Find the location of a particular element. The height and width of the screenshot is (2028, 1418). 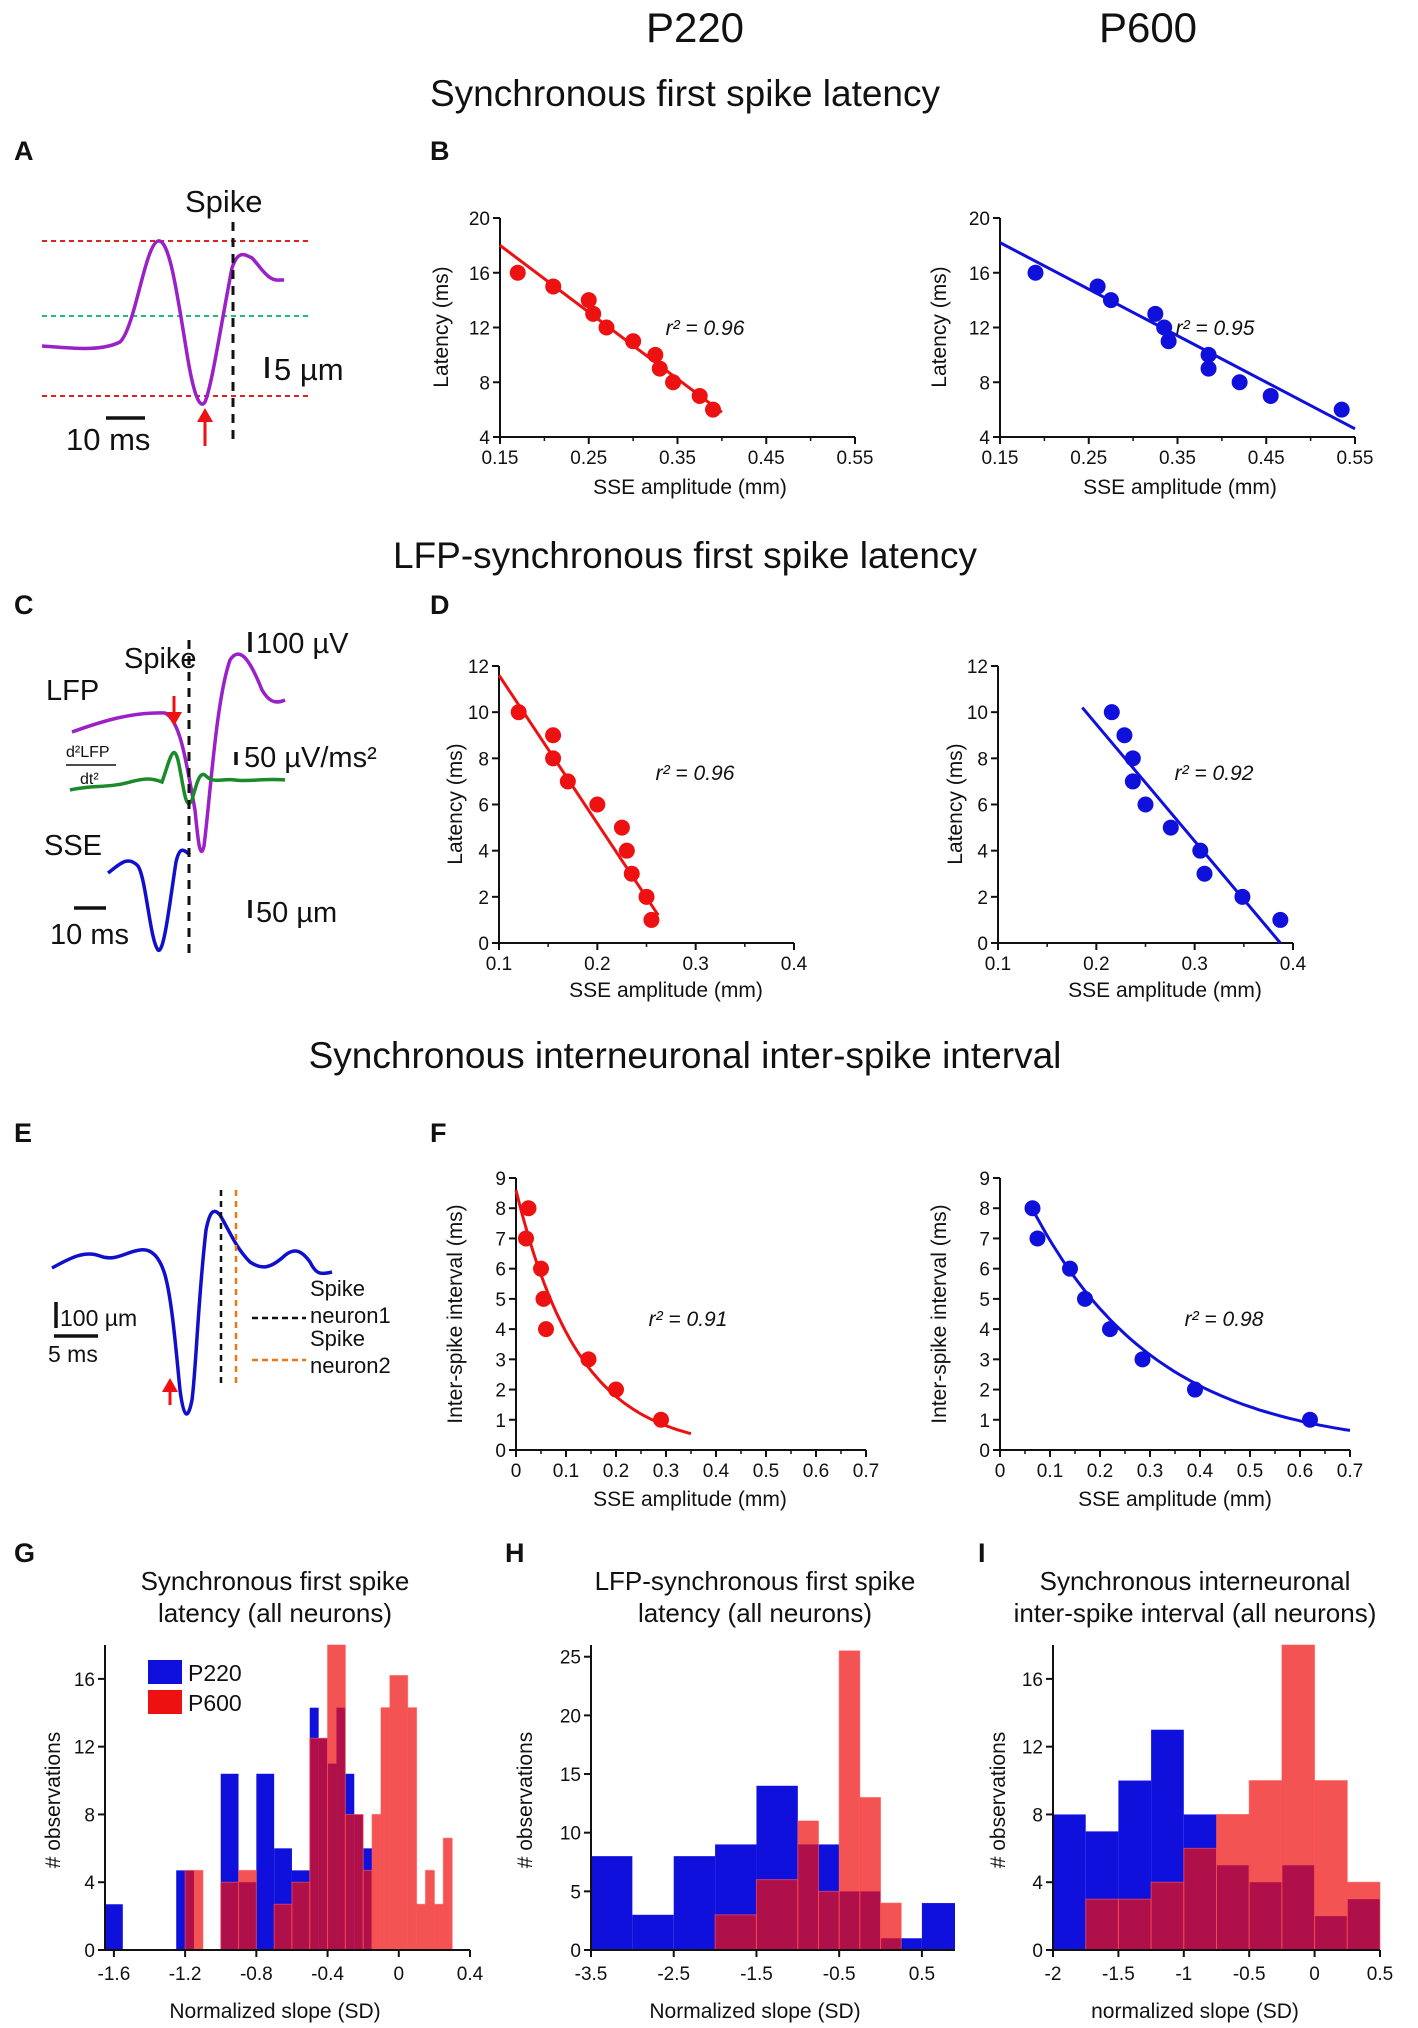

section-title-2: LFP-synchronous first spike latency is located at coordinates (685, 555).